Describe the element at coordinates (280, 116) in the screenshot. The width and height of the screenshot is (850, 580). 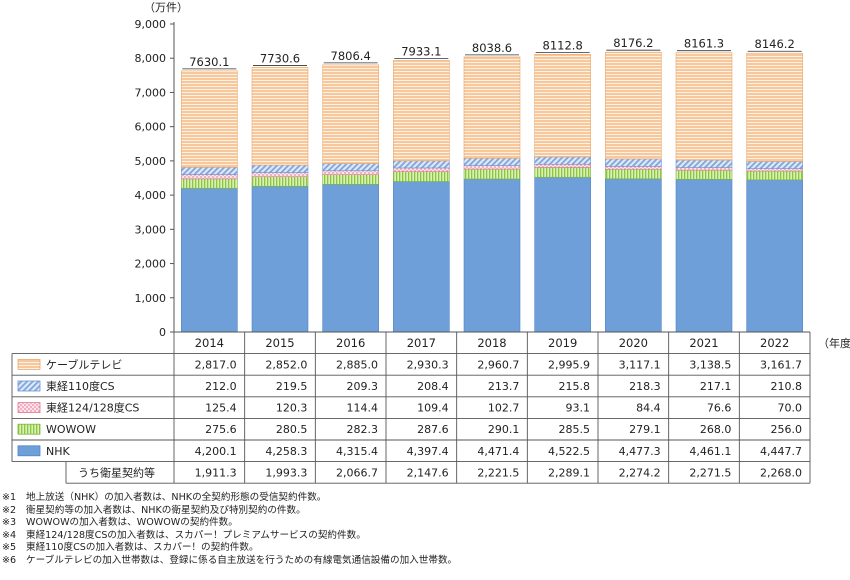
I see `bar-series-2015` at that location.